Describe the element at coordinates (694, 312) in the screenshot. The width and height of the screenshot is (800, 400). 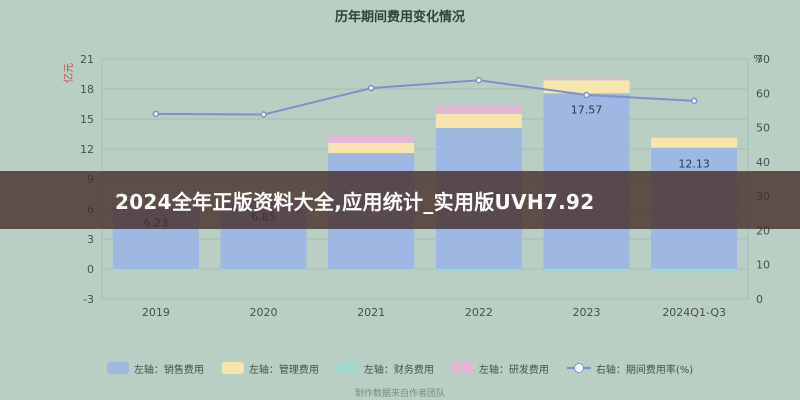
I see `x-axis-tick-label: 2024Q1-Q3` at that location.